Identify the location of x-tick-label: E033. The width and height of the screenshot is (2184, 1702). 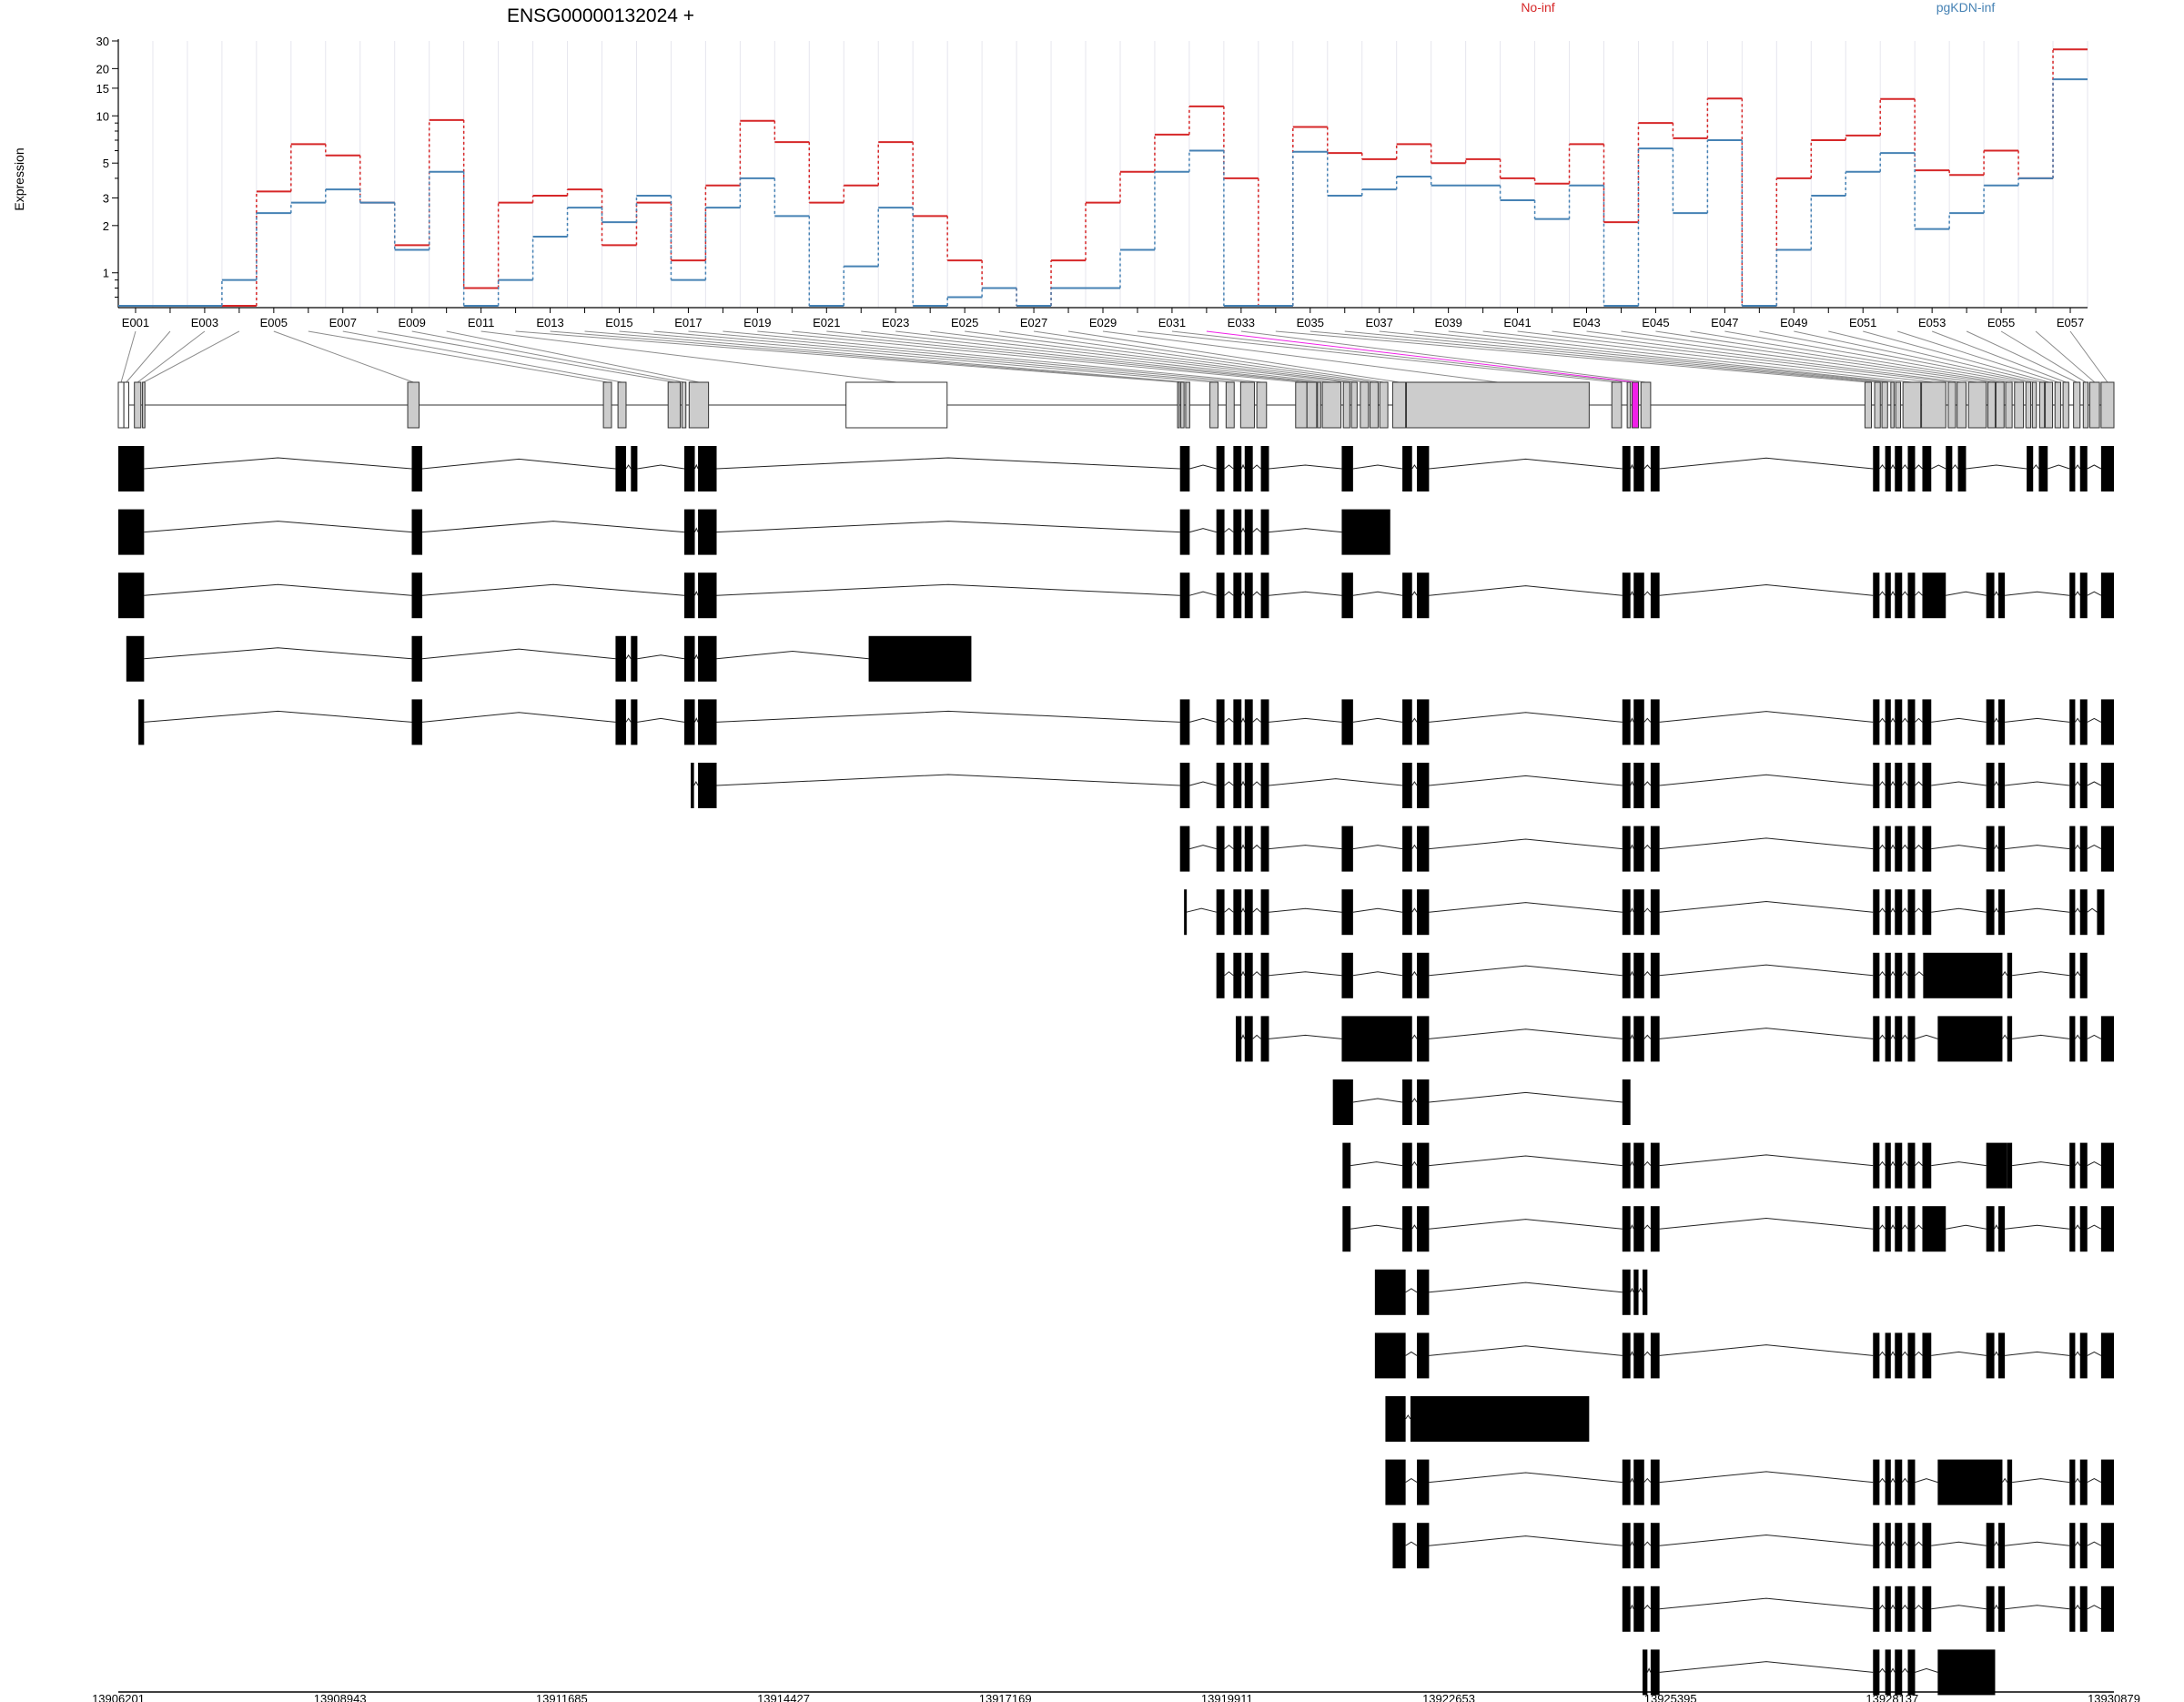
(1242, 322).